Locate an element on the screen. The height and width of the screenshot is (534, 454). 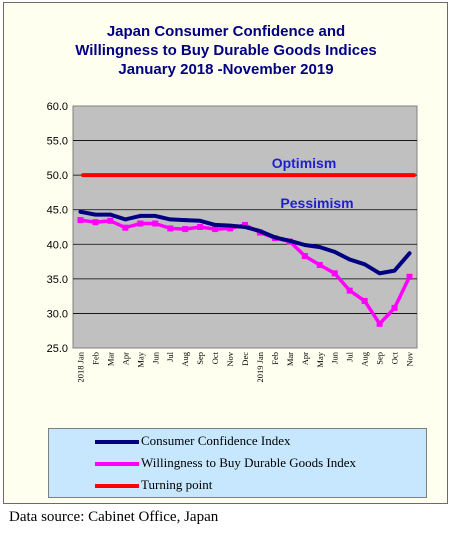
legend-entry-willingness: Willingness to Buy Durable Goods Index is located at coordinates (237, 463).